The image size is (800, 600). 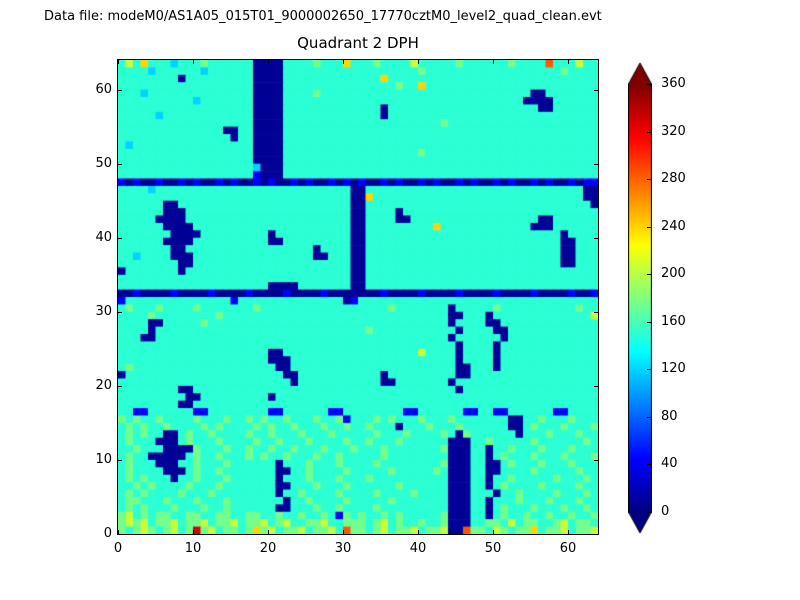 What do you see at coordinates (669, 416) in the screenshot?
I see `colorbar-tick-label: 80` at bounding box center [669, 416].